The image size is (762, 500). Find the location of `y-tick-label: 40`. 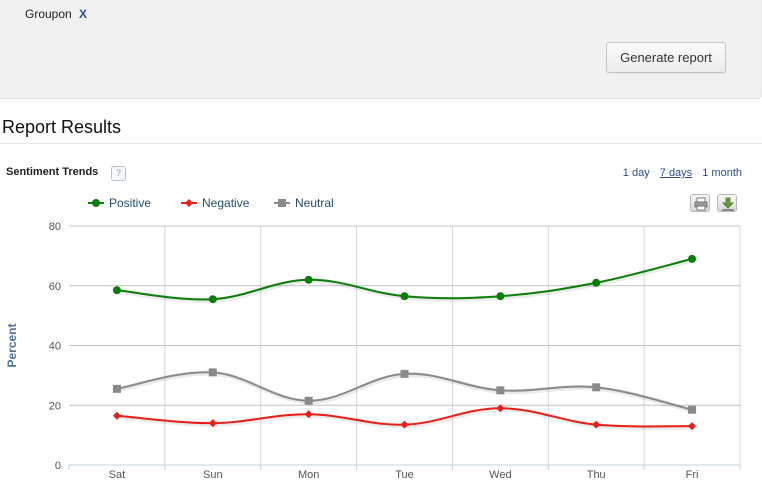

y-tick-label: 40 is located at coordinates (55, 347).